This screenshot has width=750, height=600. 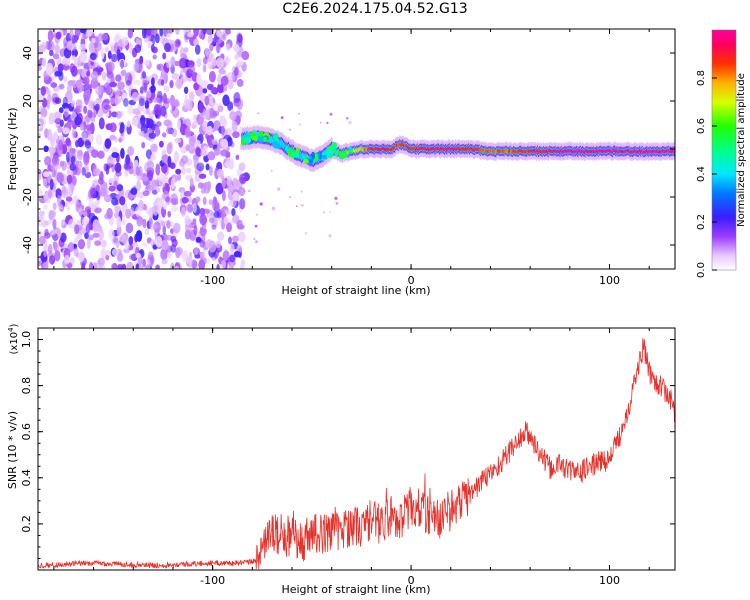 What do you see at coordinates (27, 101) in the screenshot?
I see `spectrogram-y-tick-label: 20` at bounding box center [27, 101].